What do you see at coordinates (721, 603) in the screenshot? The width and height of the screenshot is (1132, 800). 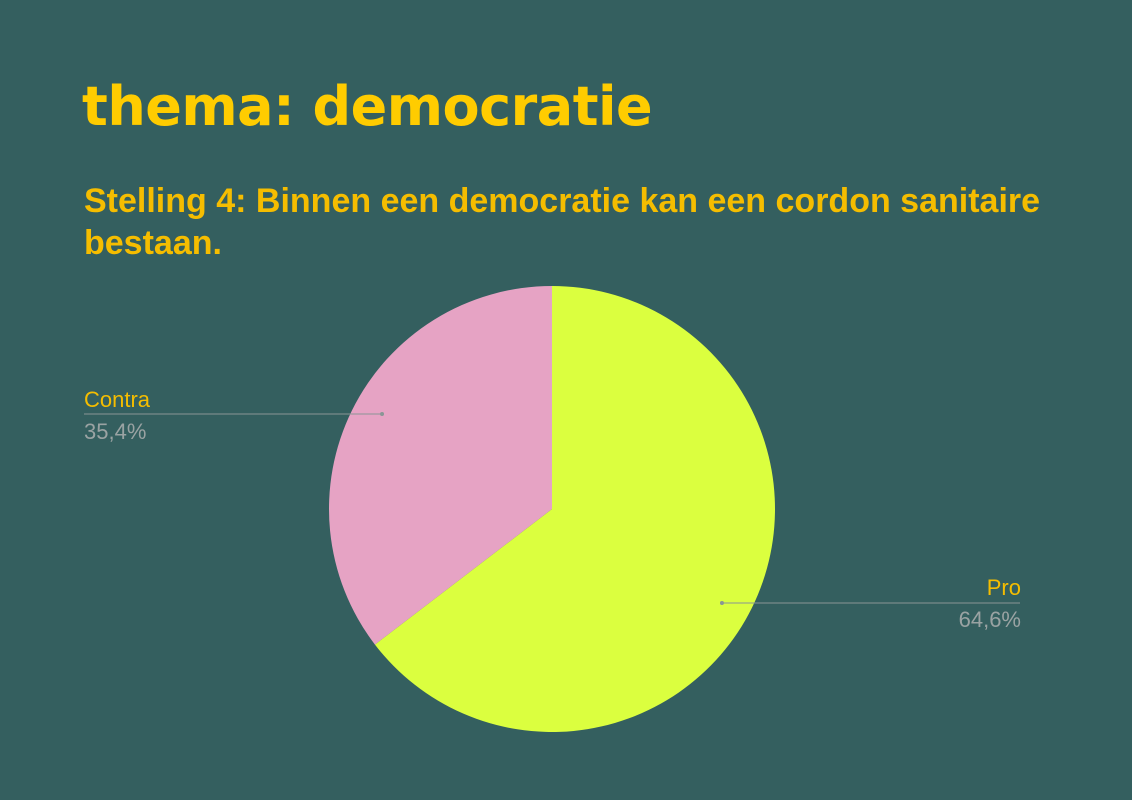 I see `leader-dot-pro` at bounding box center [721, 603].